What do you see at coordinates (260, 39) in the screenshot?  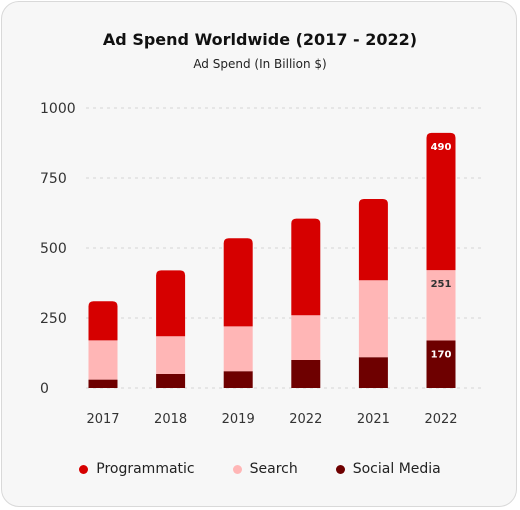 I see `chart-title: Ad Spend Worldwide (2017 - 2022)` at bounding box center [260, 39].